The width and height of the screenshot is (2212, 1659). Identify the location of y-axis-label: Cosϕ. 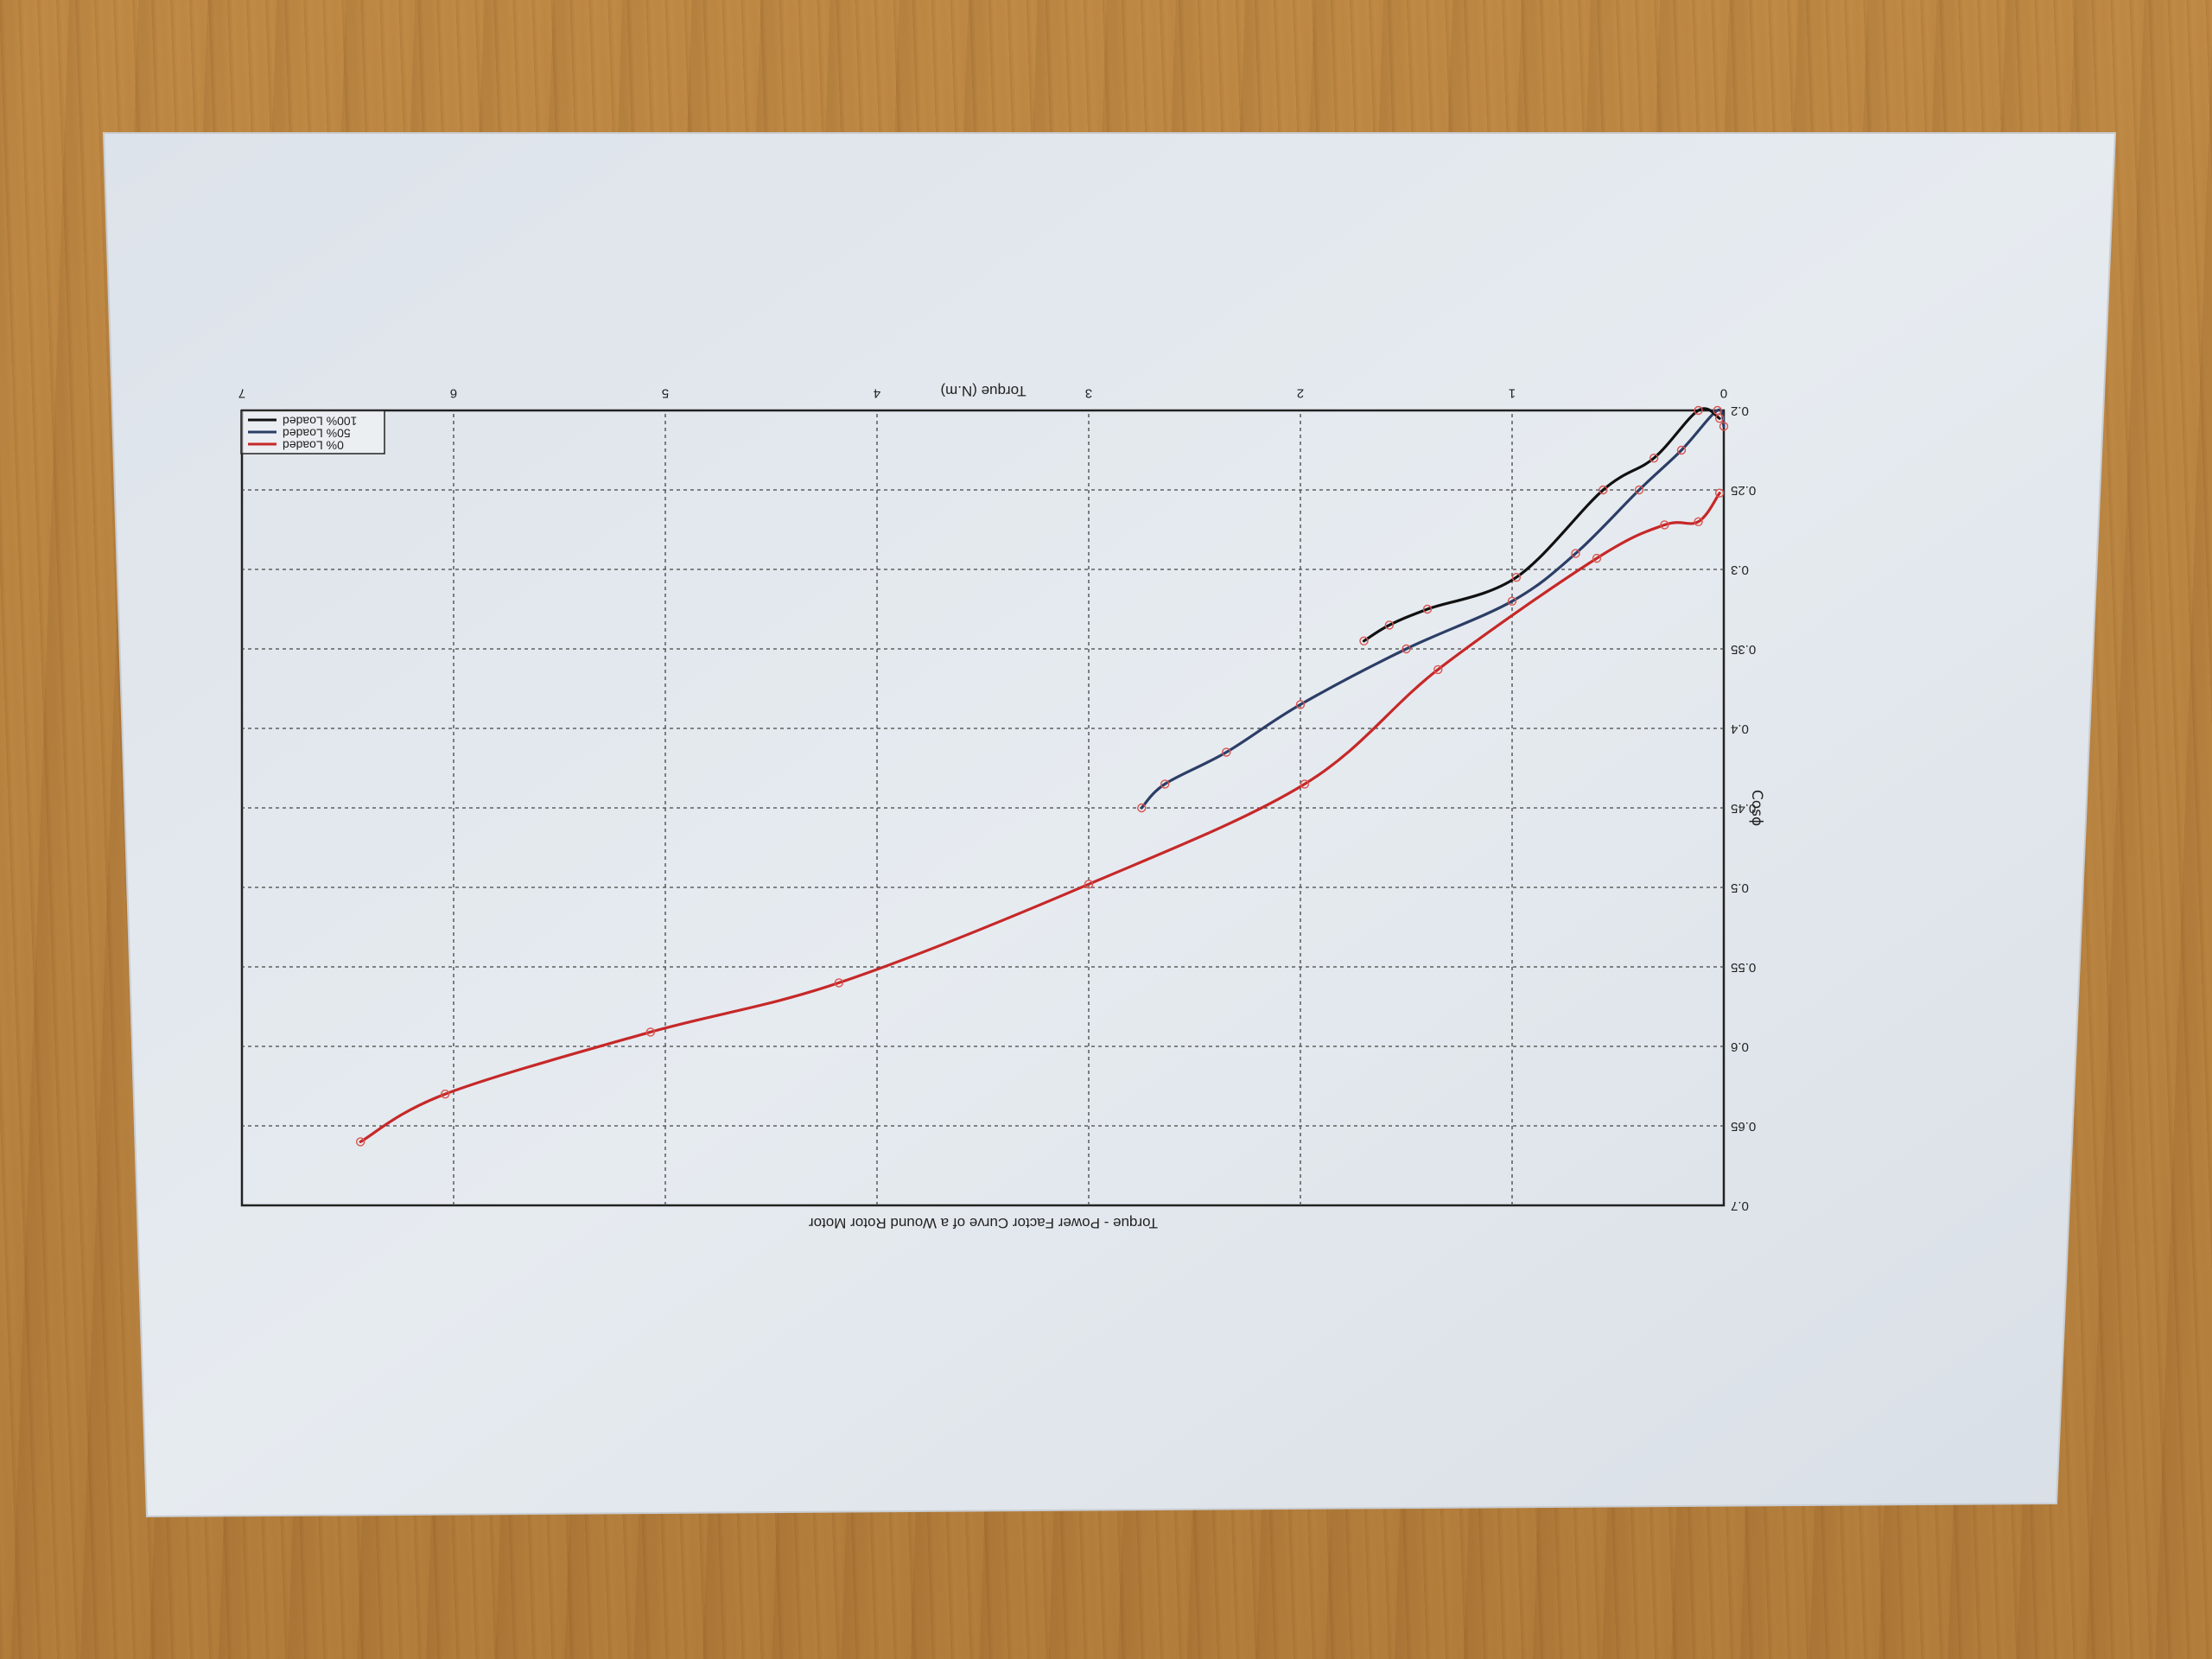
(1756, 808).